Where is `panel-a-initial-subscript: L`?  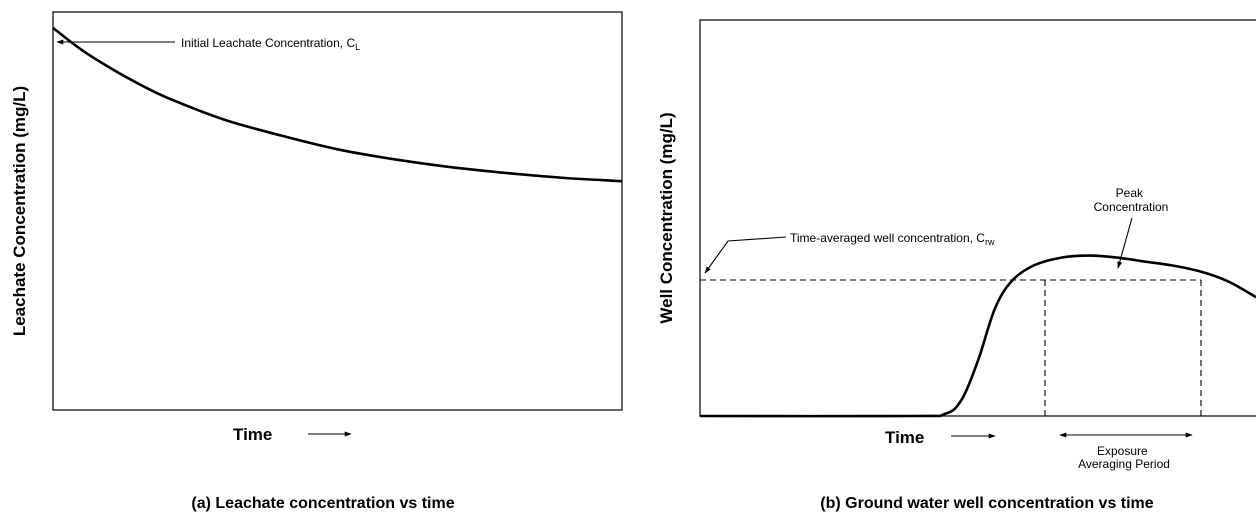 panel-a-initial-subscript: L is located at coordinates (357, 47).